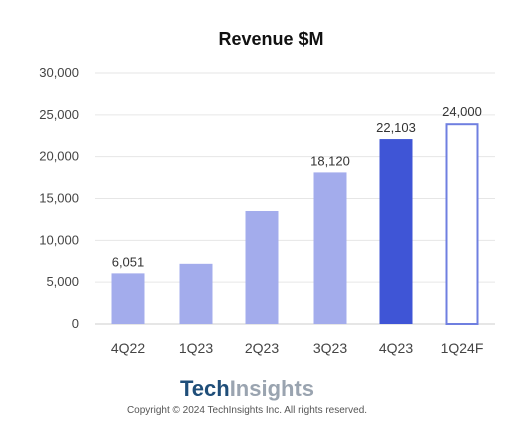 The image size is (526, 428). What do you see at coordinates (59, 239) in the screenshot?
I see `y-tick-label-2: 10,000` at bounding box center [59, 239].